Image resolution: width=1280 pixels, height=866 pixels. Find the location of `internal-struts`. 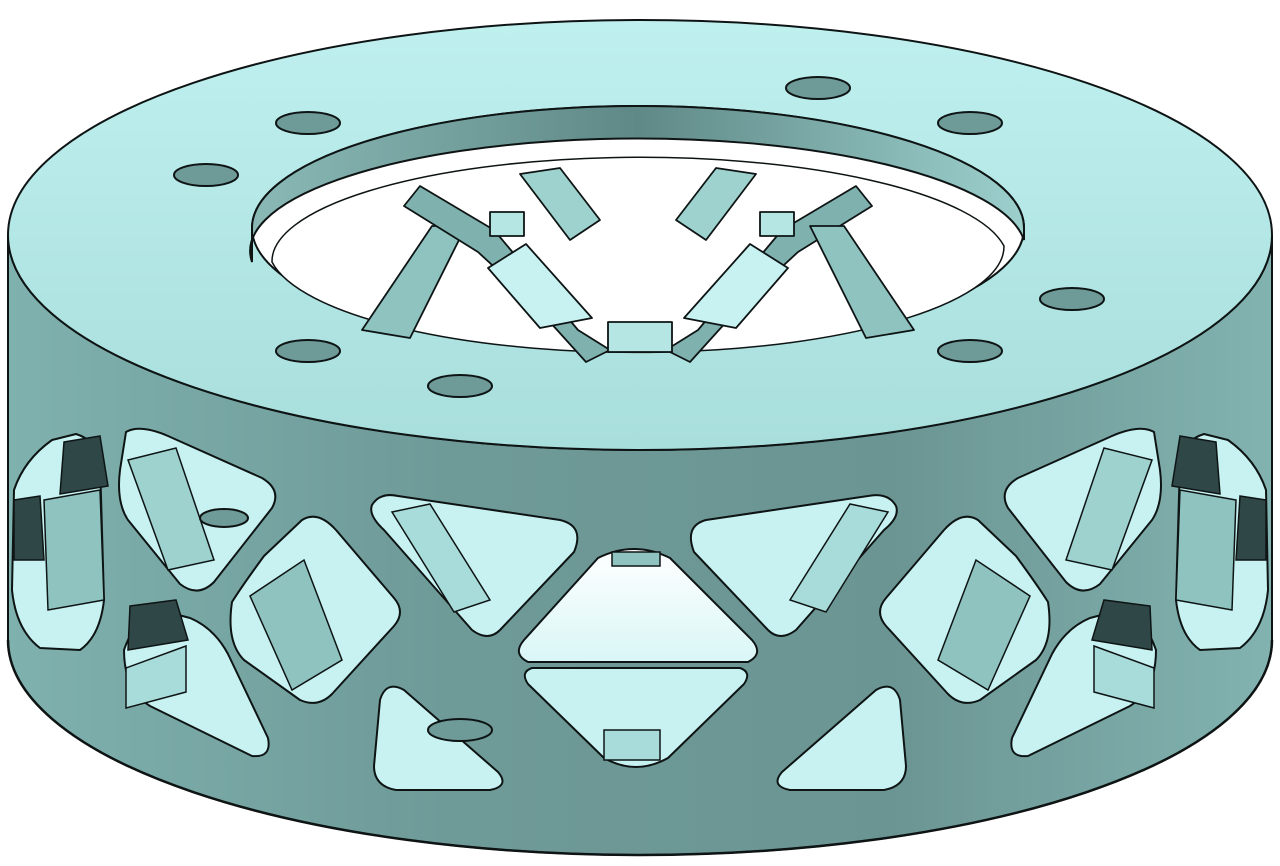

internal-struts is located at coordinates (638, 265).